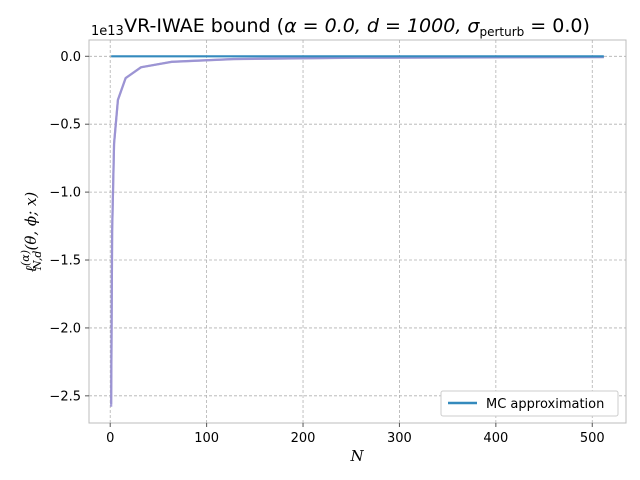 This screenshot has width=640, height=480. Describe the element at coordinates (399, 438) in the screenshot. I see `x-tick-label: 300` at that location.